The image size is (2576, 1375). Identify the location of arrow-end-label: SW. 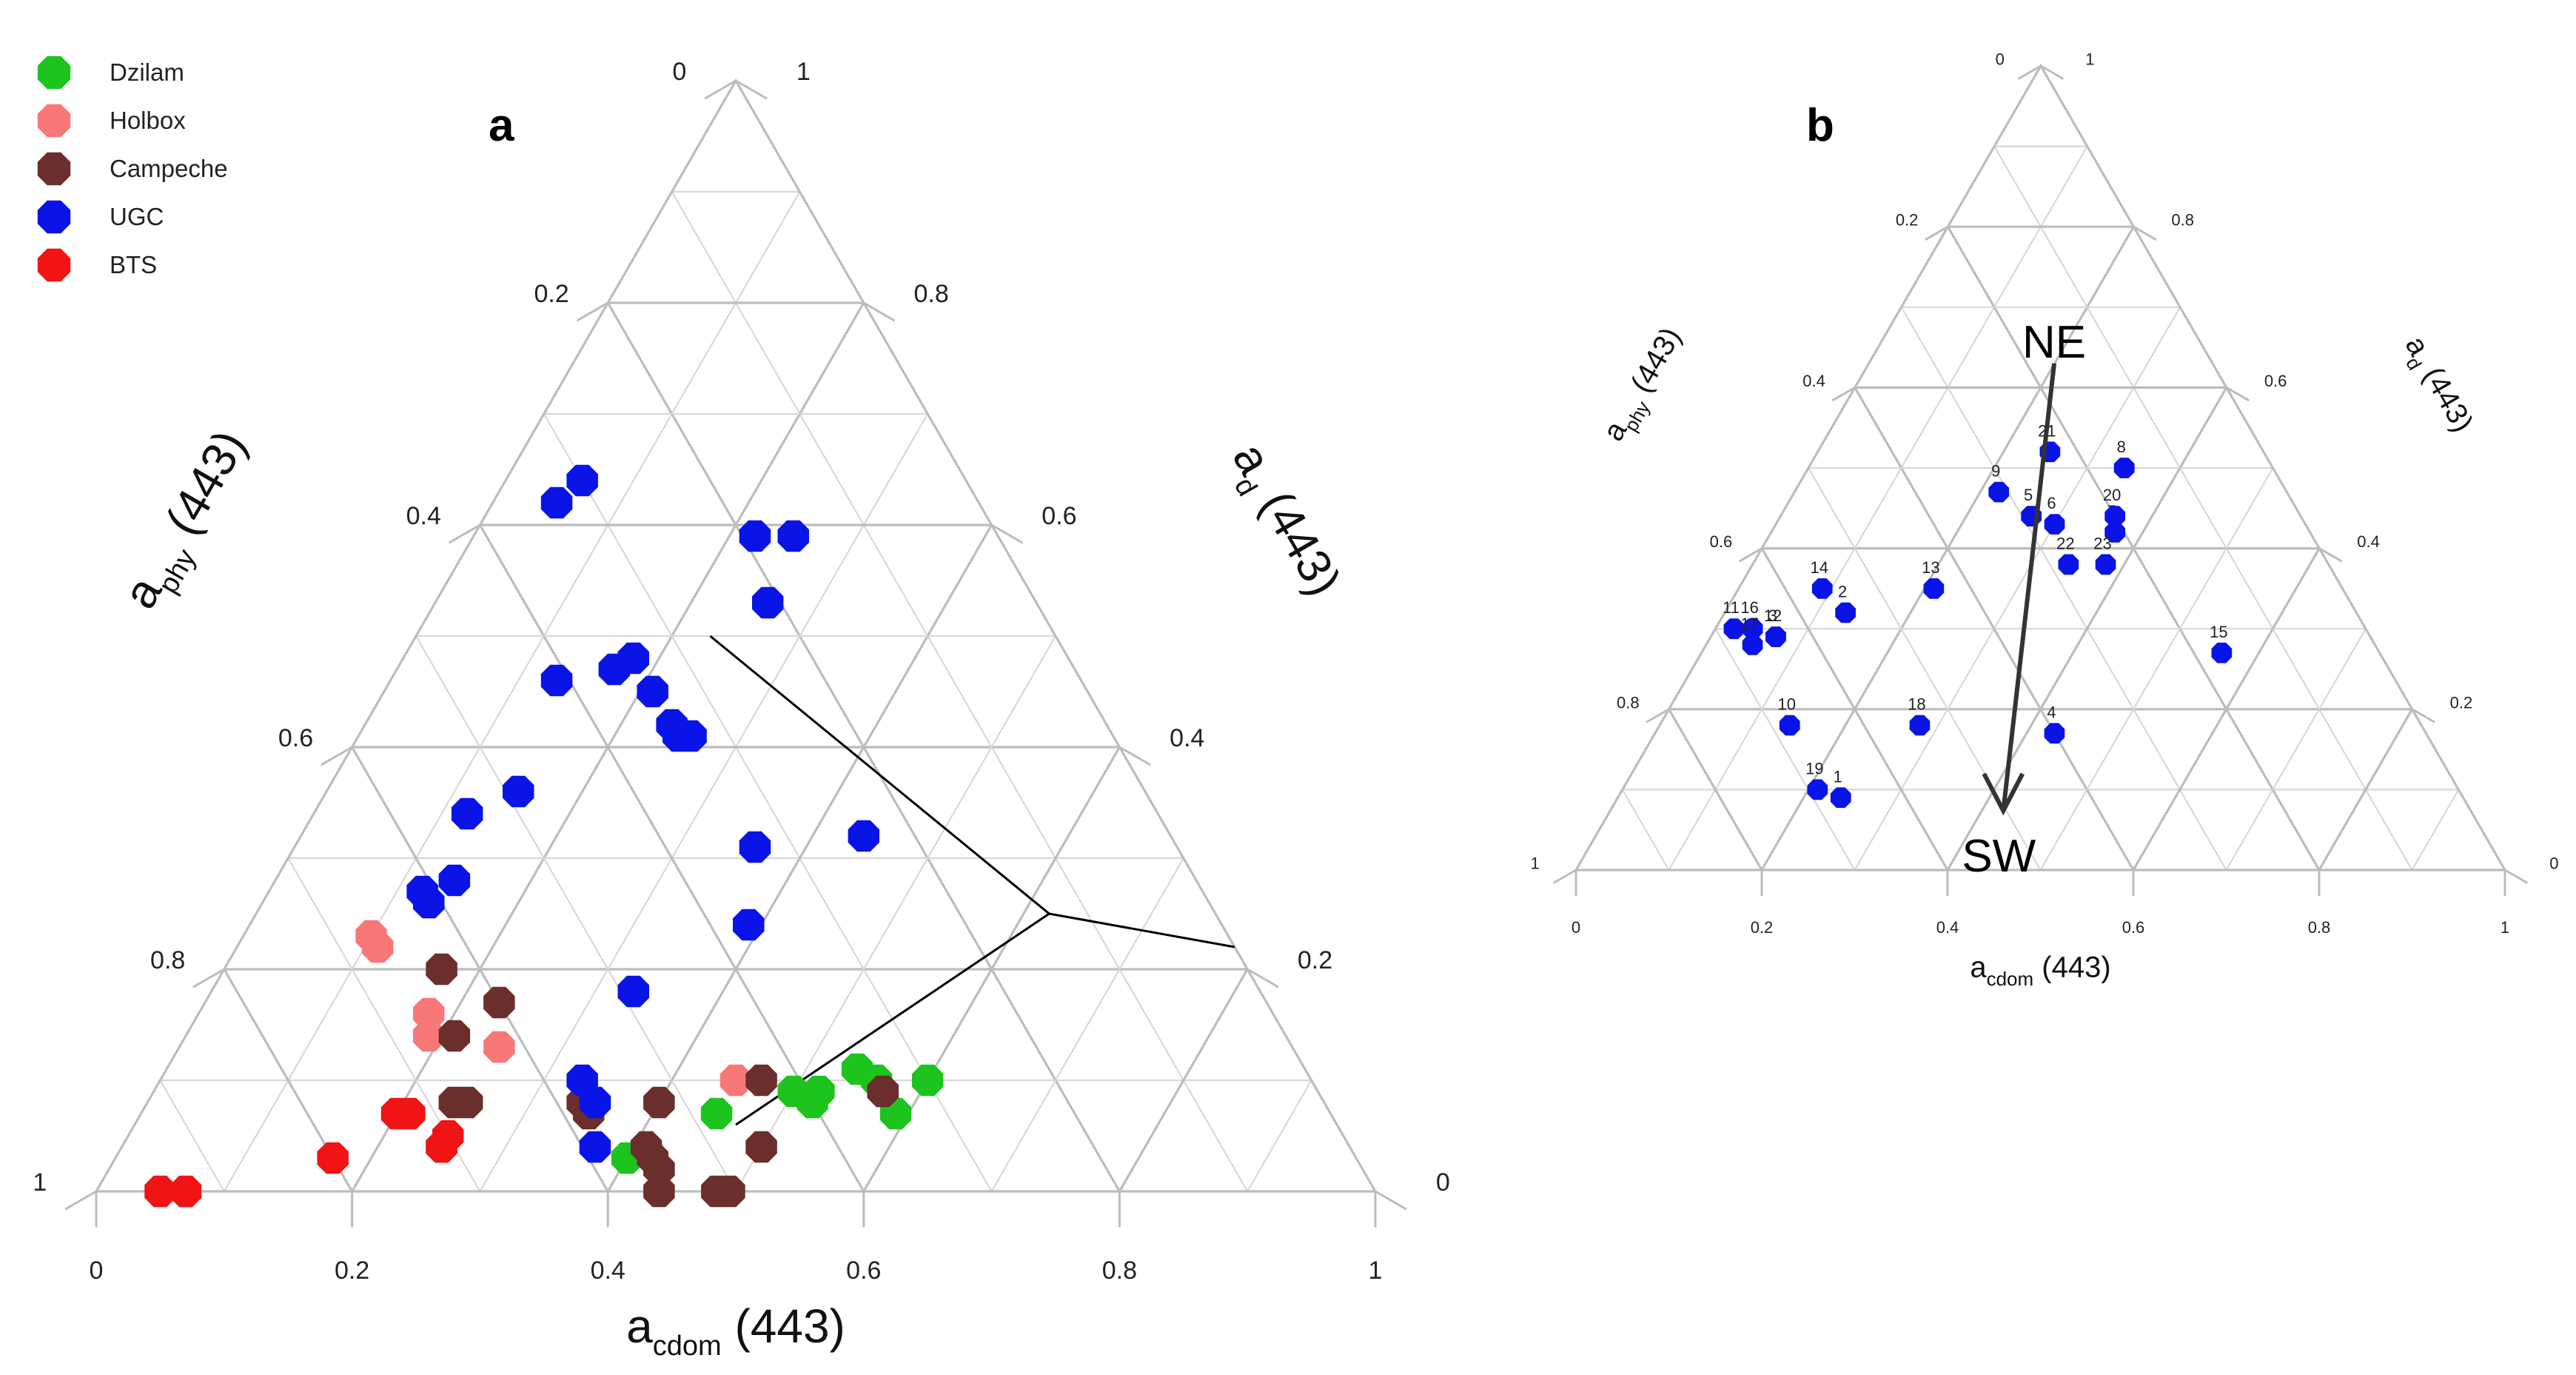
(1999, 856).